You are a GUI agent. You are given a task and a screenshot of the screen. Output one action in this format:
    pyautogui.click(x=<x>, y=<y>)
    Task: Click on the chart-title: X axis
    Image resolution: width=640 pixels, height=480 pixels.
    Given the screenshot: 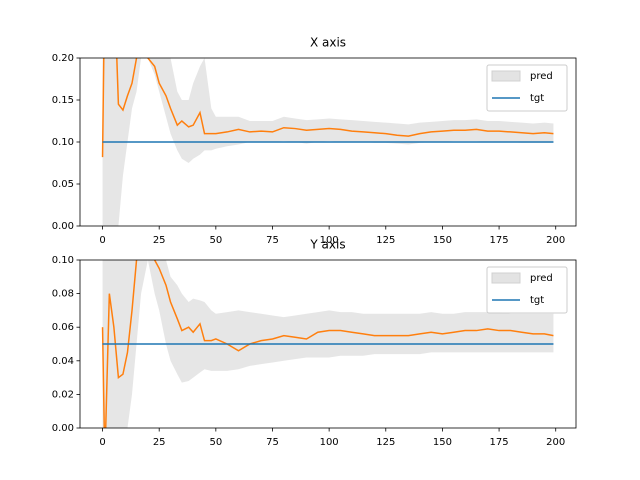 What is the action you would take?
    pyautogui.click(x=328, y=43)
    